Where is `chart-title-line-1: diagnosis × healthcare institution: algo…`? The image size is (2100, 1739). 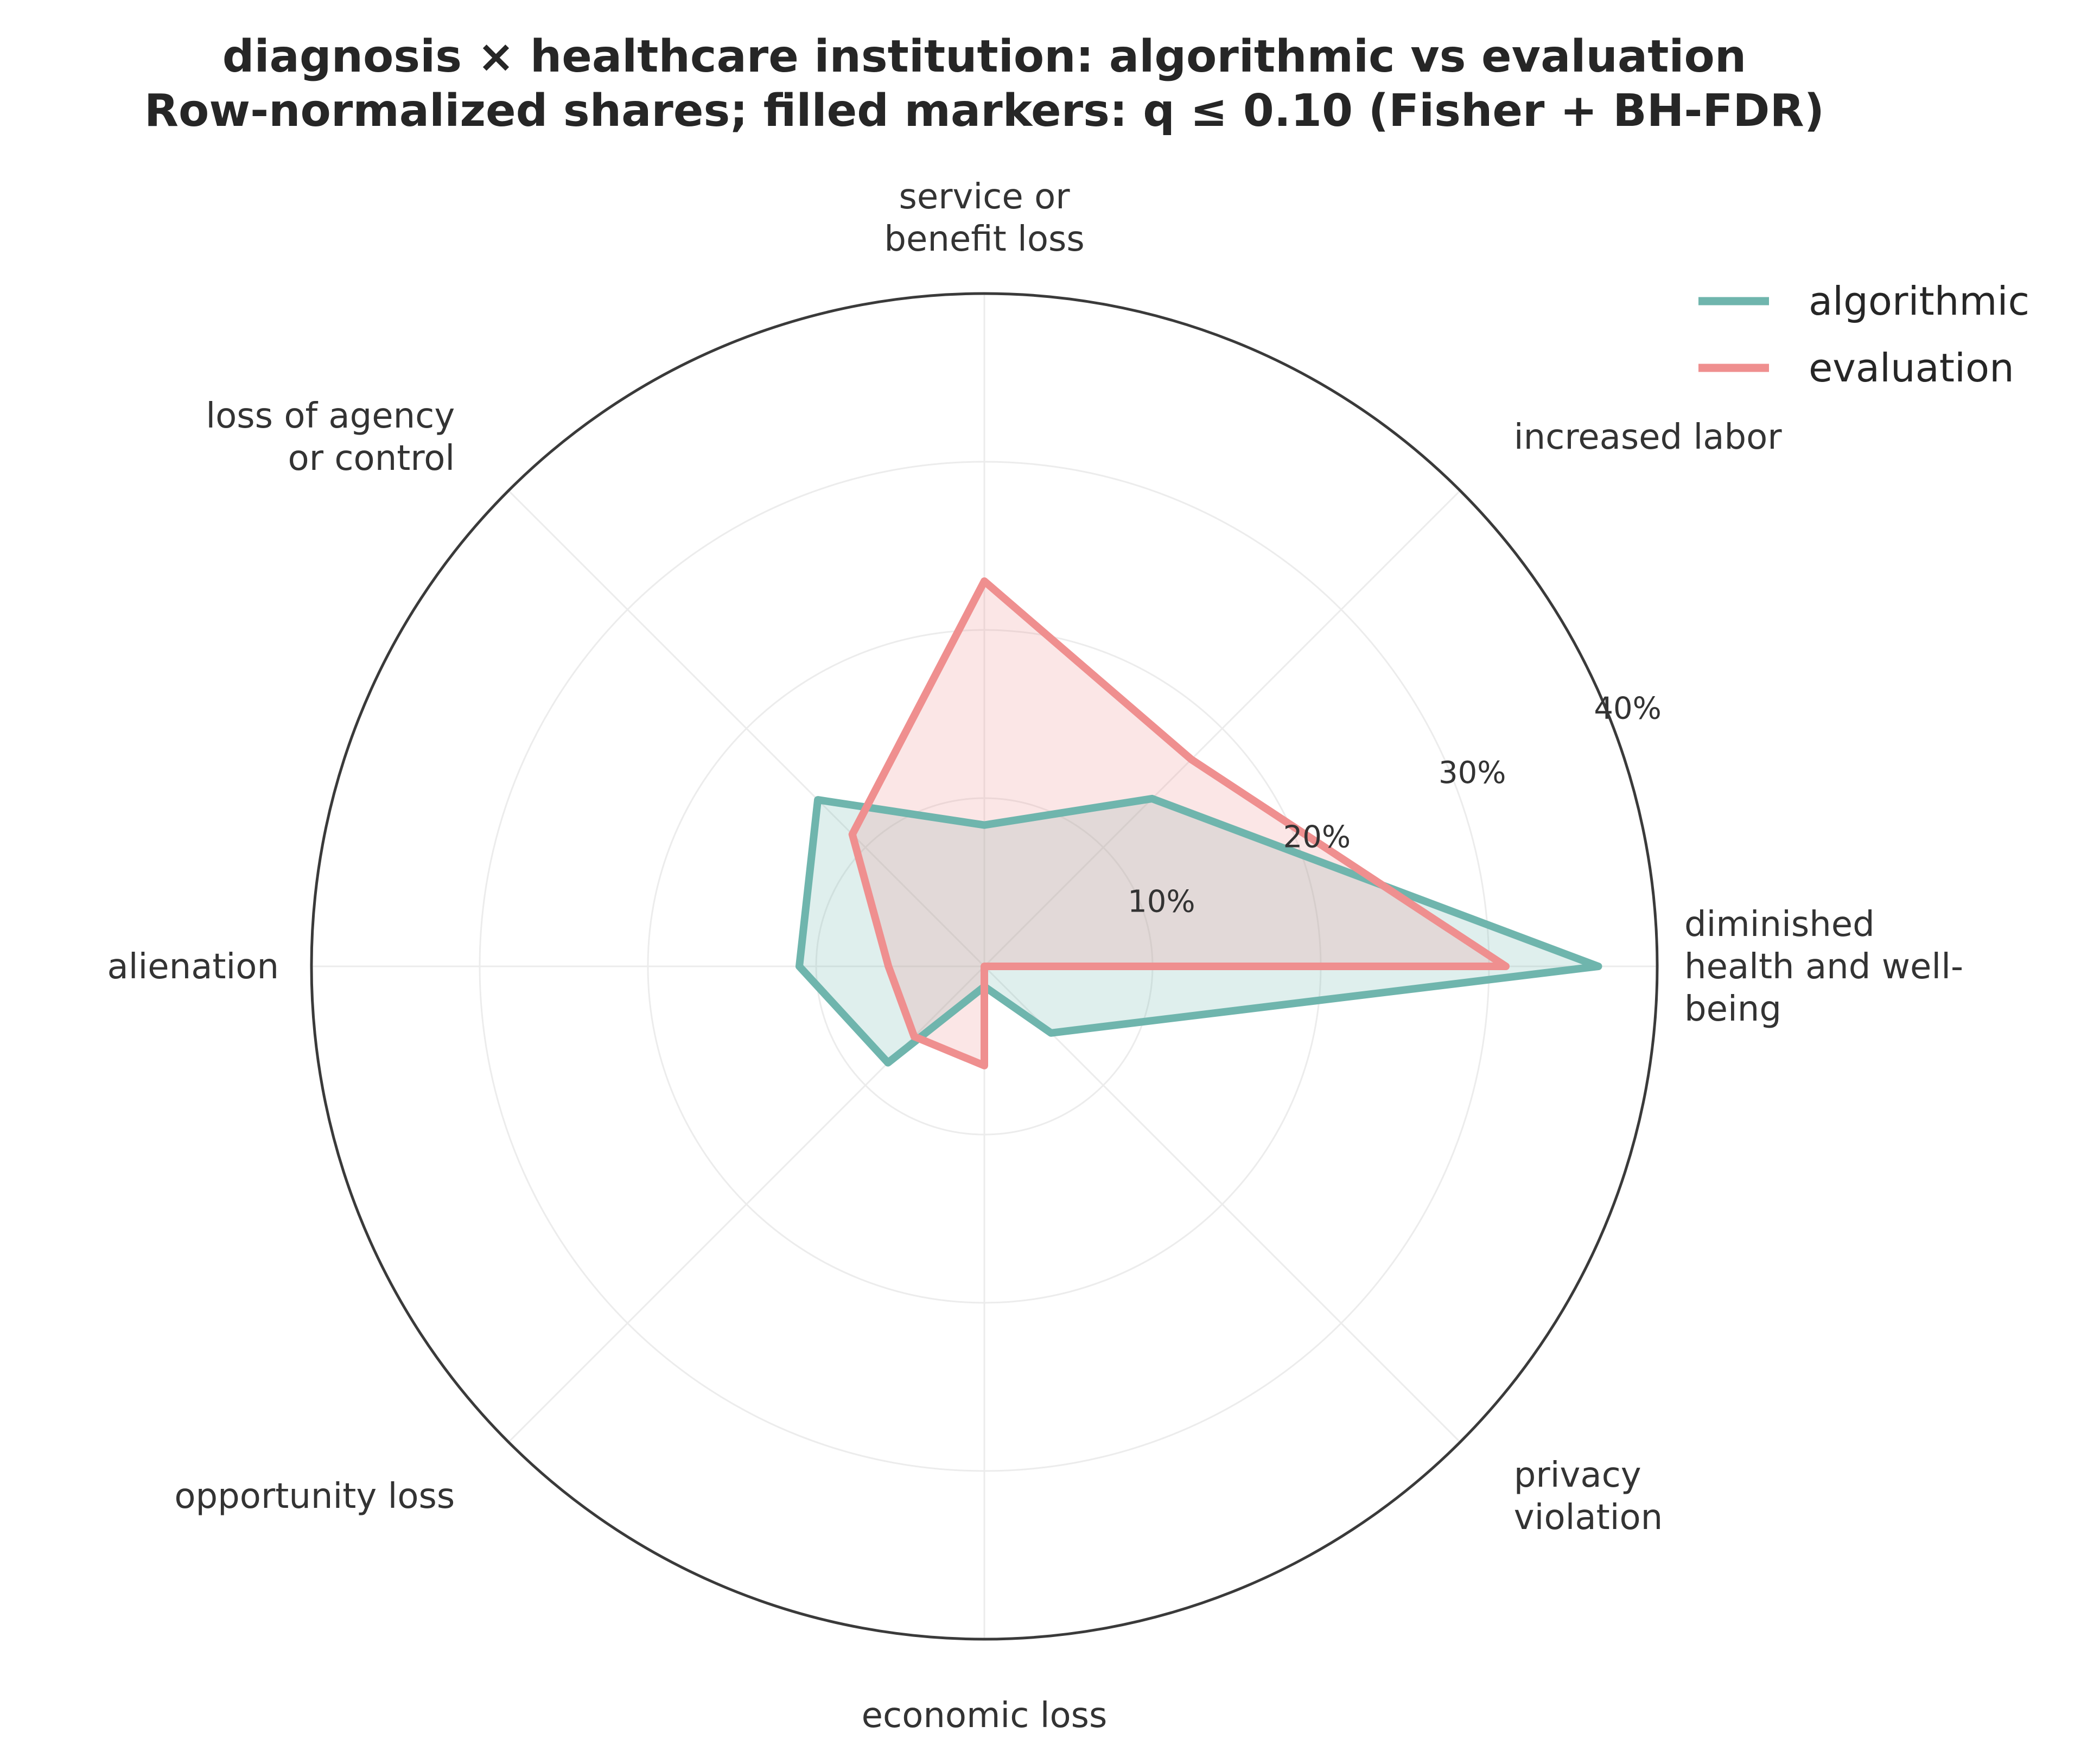
chart-title-line-1: diagnosis × healthcare institution: algo… is located at coordinates (984, 56).